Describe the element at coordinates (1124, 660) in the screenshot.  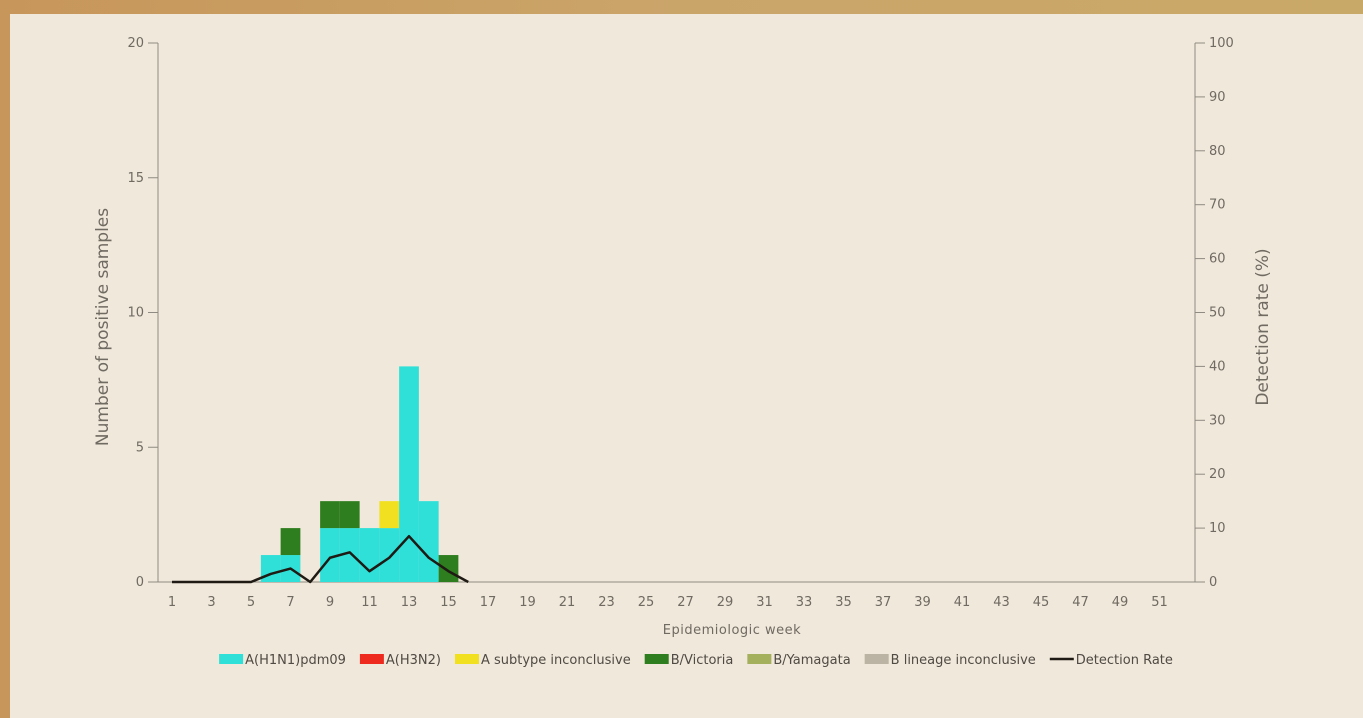
I see `legend-label: Detection Rate` at that location.